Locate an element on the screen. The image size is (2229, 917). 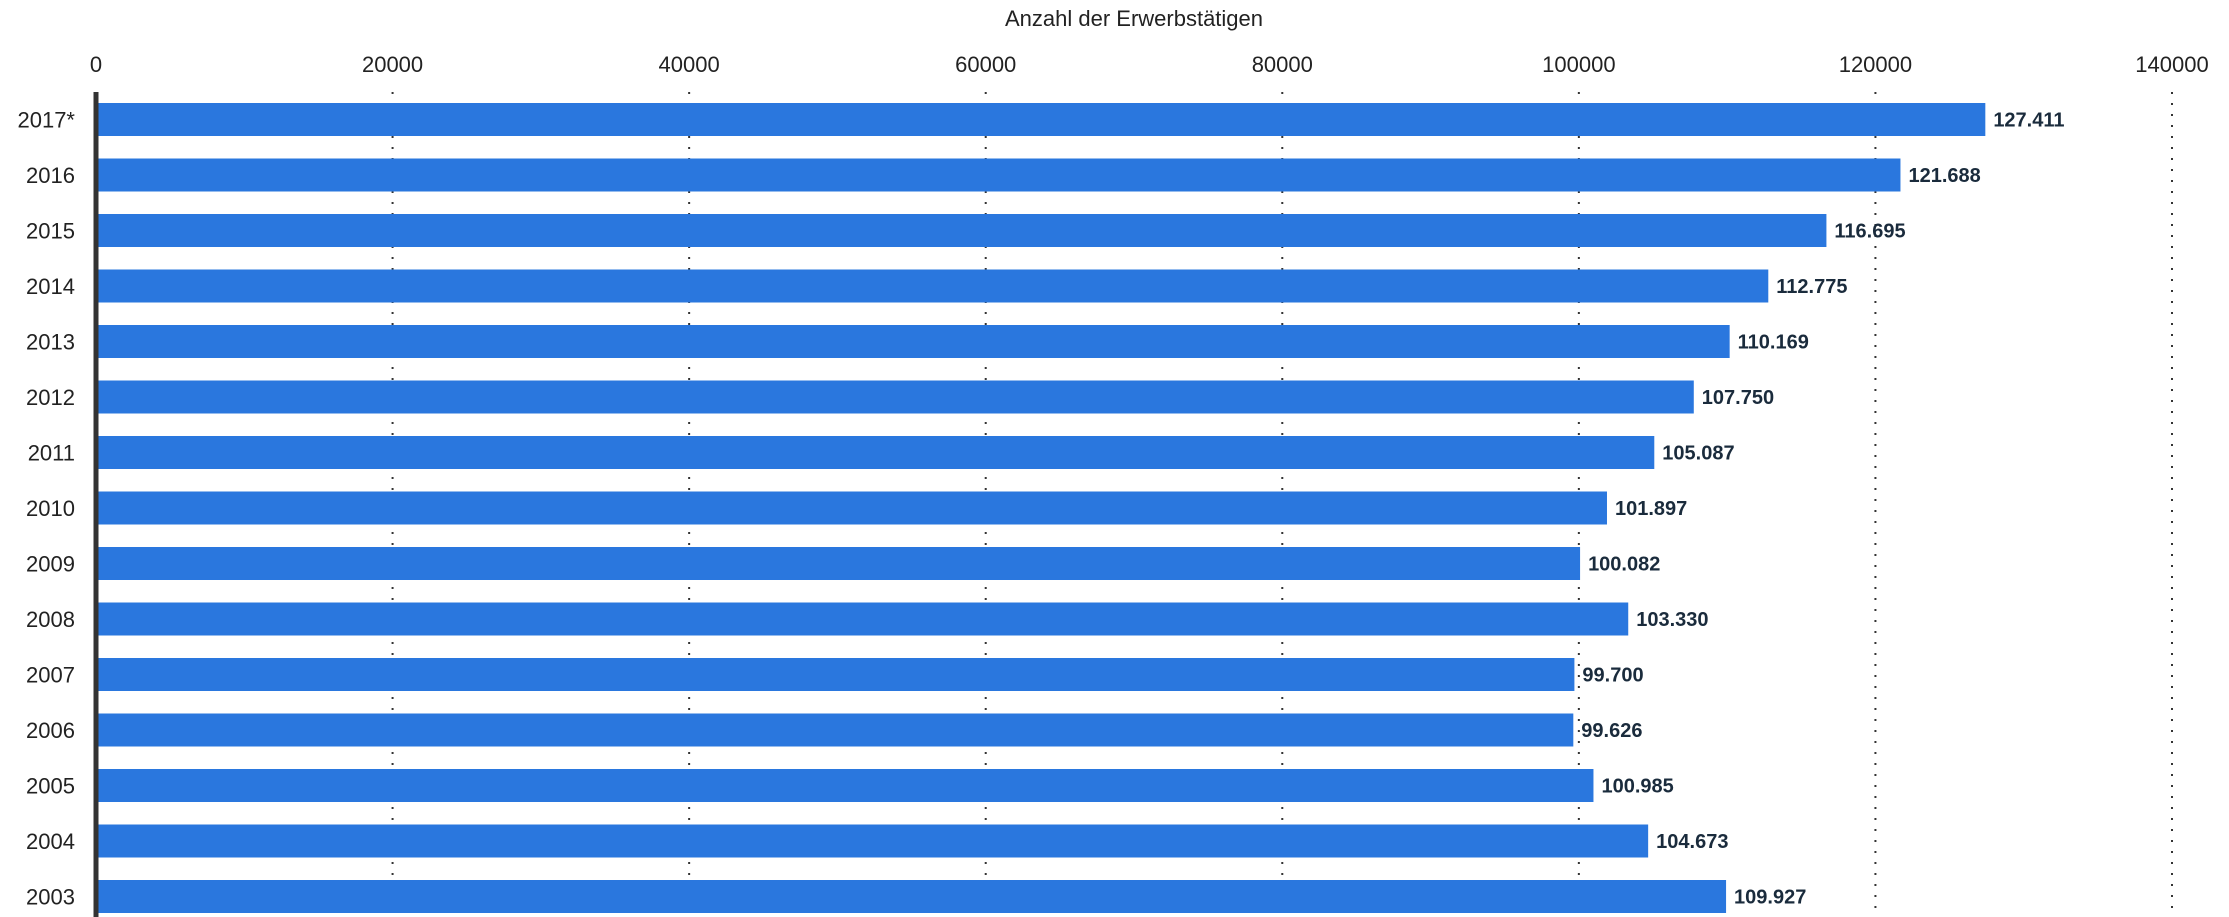
x-tick-label: 100000 is located at coordinates (1578, 64).